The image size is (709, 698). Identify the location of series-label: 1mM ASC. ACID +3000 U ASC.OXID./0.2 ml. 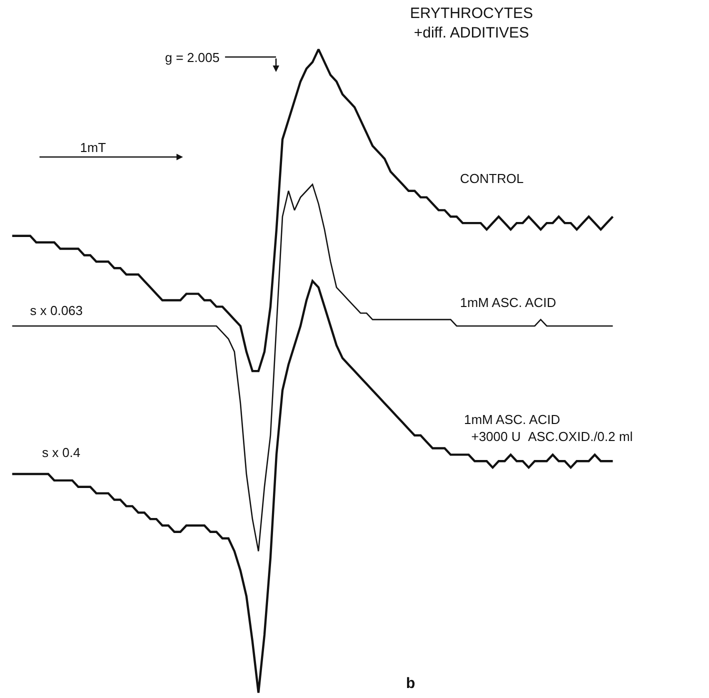
(548, 428).